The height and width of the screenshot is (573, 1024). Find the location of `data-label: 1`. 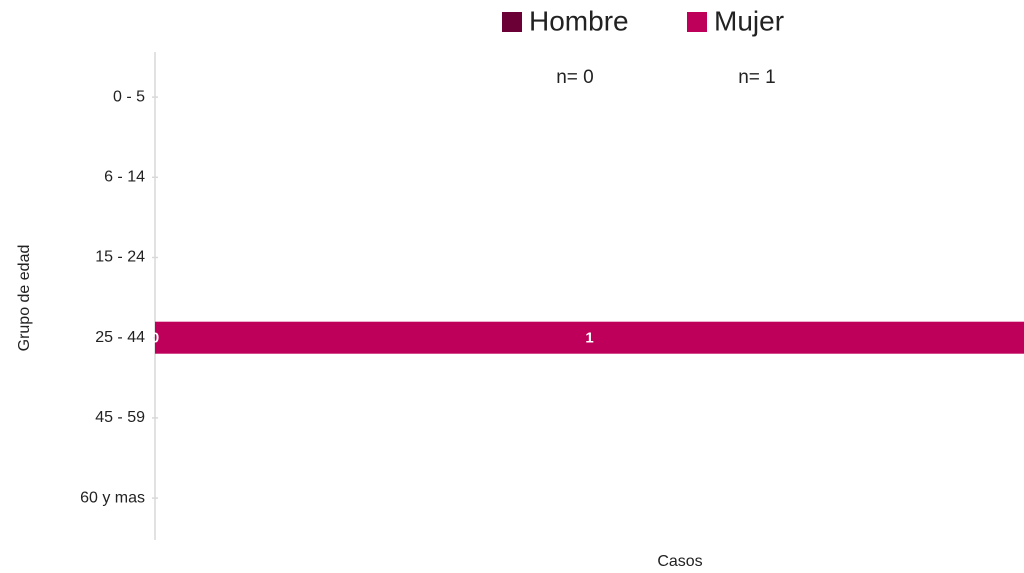

data-label: 1 is located at coordinates (589, 338).